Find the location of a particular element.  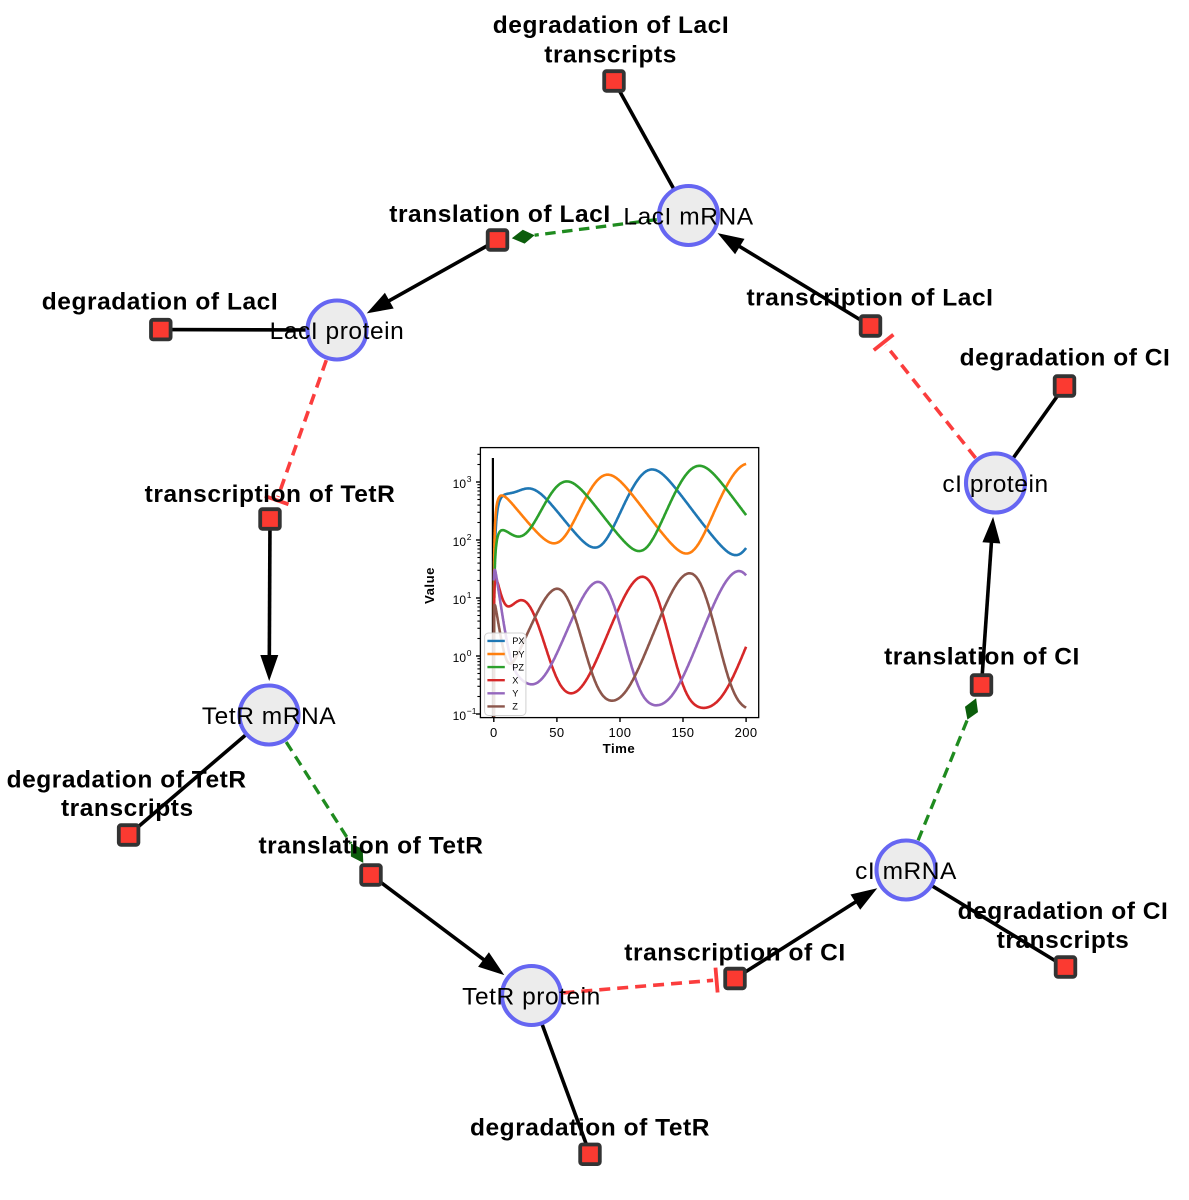

svg-text: 1 is located at coordinates (469, 595).